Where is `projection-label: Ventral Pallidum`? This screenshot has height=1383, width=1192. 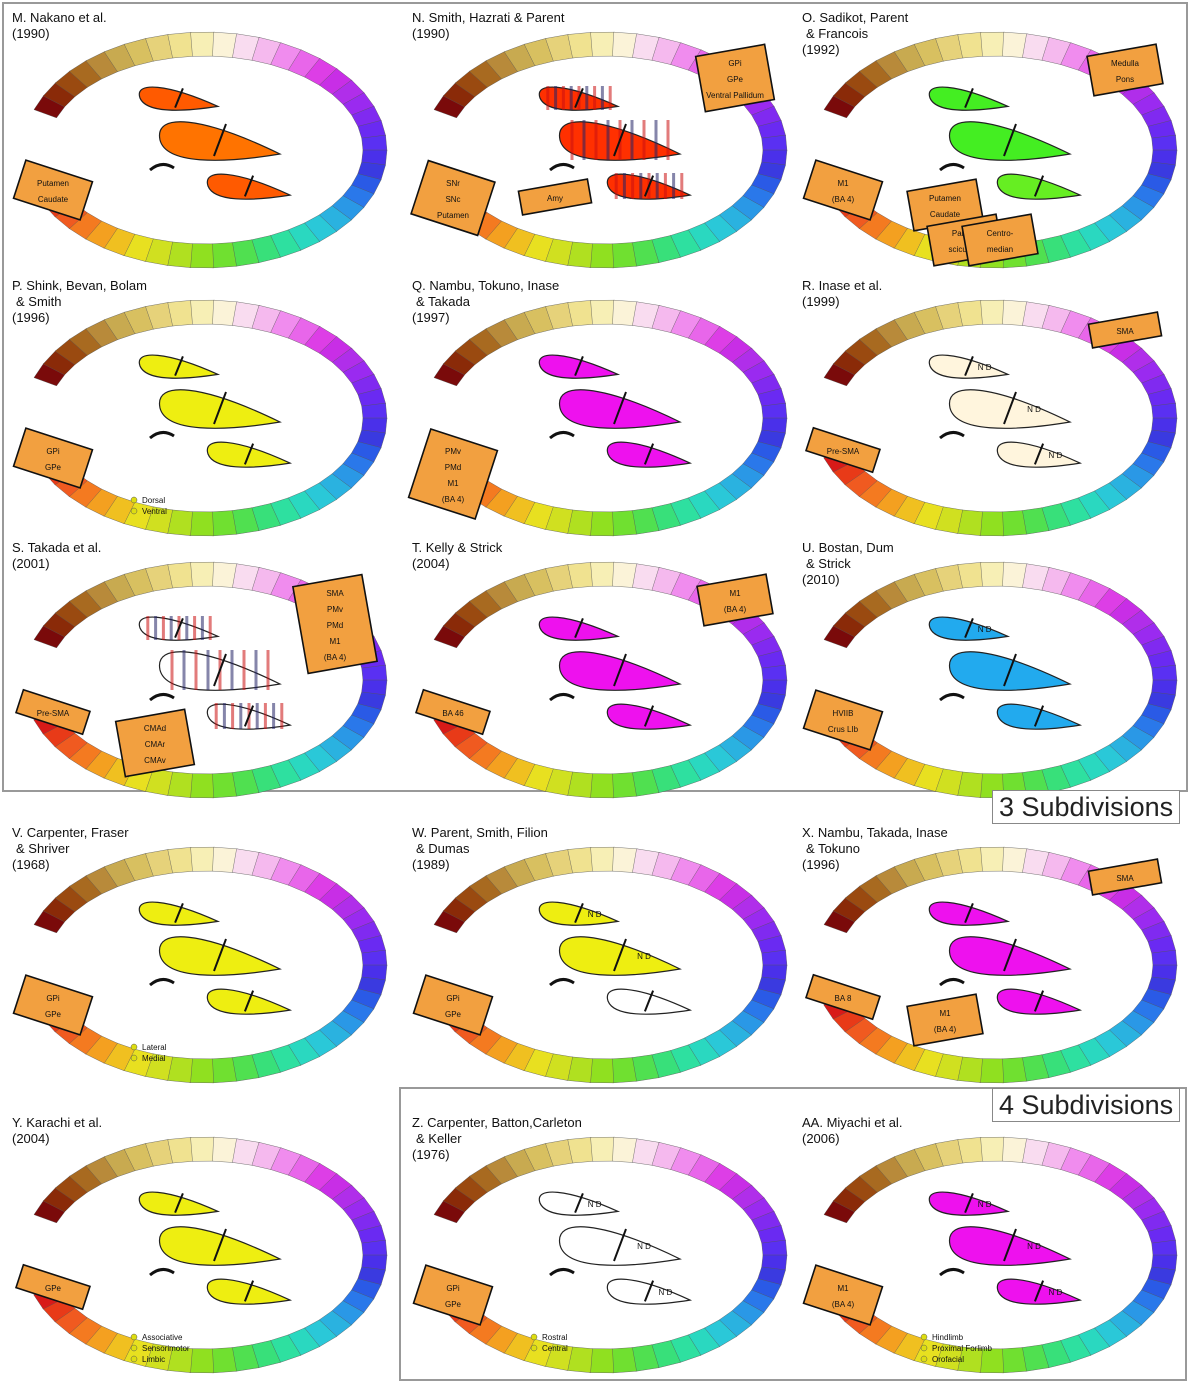 projection-label: Ventral Pallidum is located at coordinates (735, 95).